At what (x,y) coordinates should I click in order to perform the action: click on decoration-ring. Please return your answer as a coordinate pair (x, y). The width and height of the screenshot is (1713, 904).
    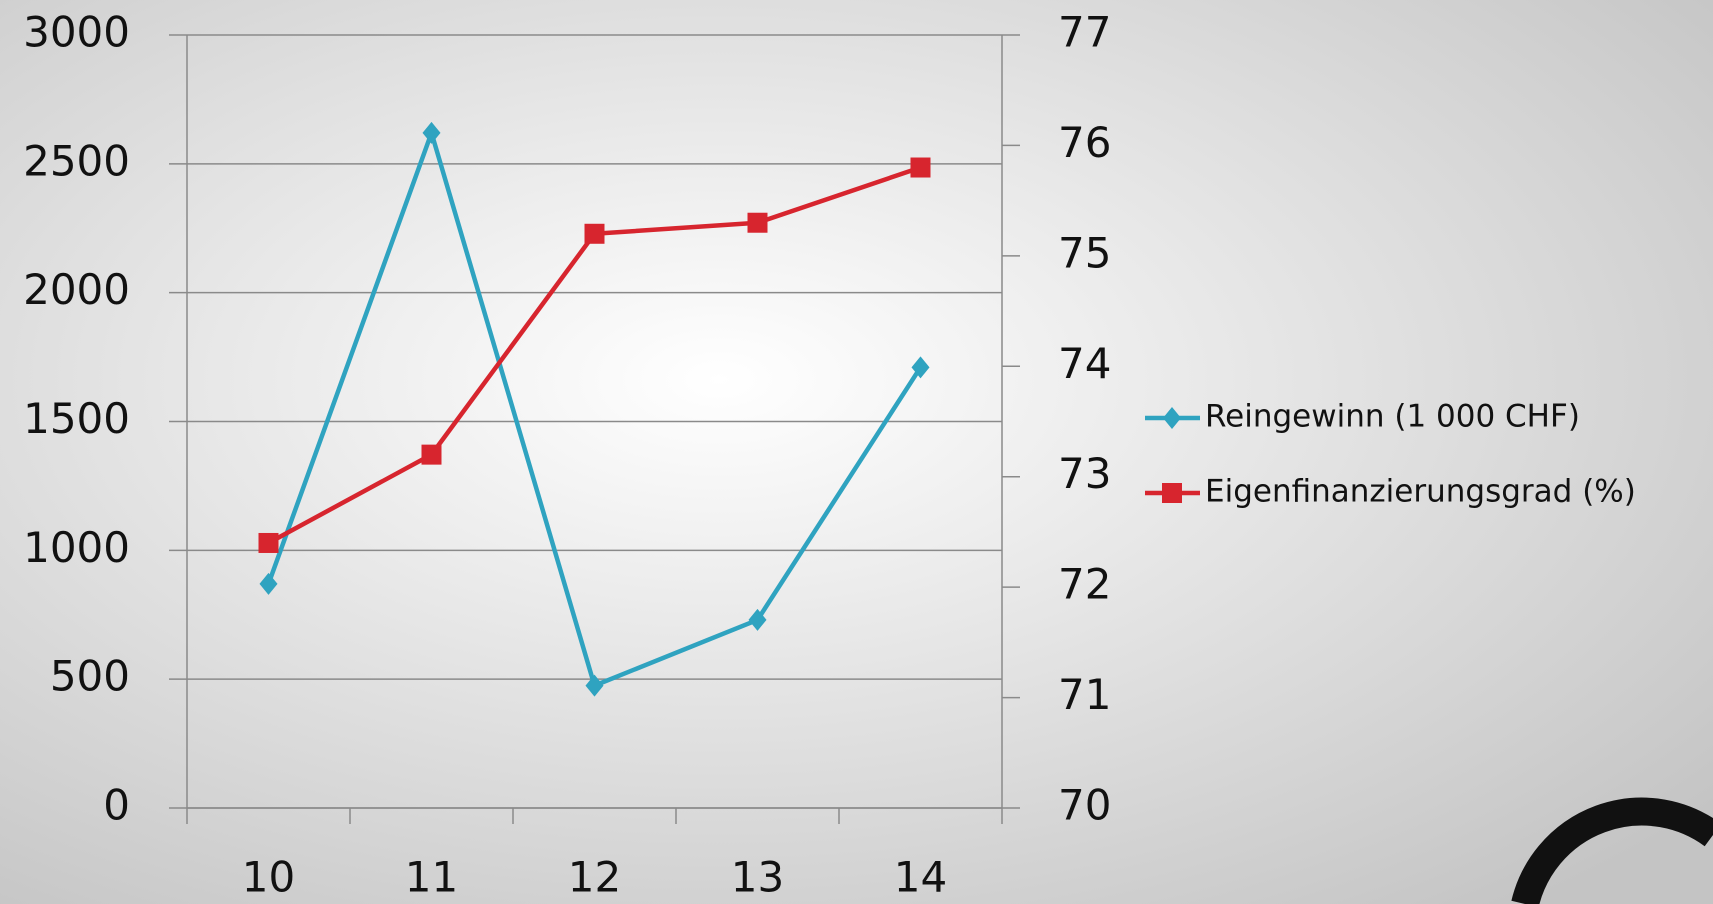
    Looking at the image, I should click on (1612, 850).